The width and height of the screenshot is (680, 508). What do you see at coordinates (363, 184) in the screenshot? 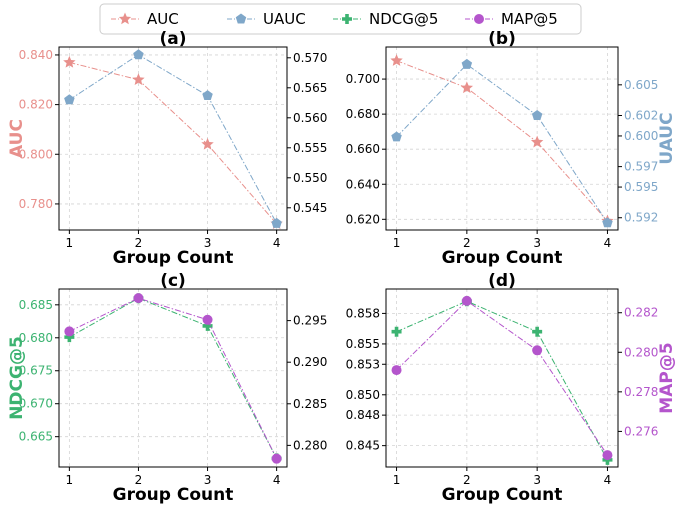
I see `y-left-tick-label: 0.640` at bounding box center [363, 184].